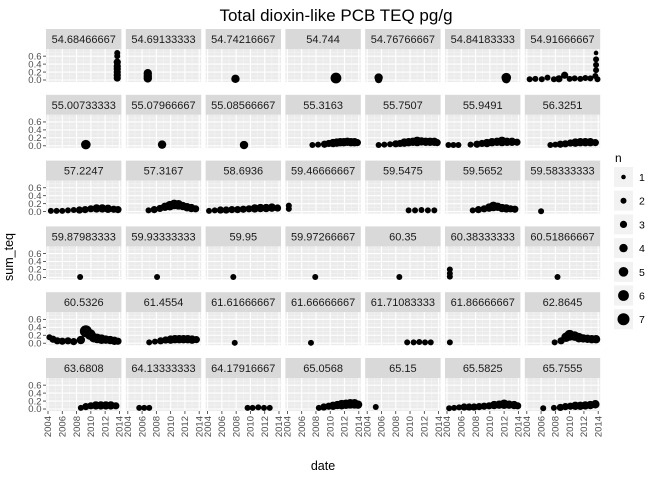  Describe the element at coordinates (34, 188) in the screenshot. I see `y-tick-label: 0.6` at that location.